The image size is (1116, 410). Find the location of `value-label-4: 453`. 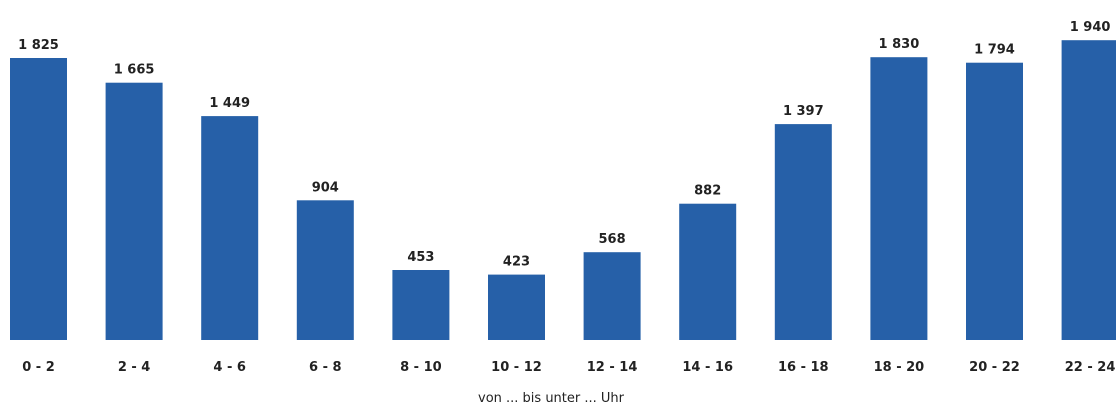

value-label-4: 453 is located at coordinates (420, 257).